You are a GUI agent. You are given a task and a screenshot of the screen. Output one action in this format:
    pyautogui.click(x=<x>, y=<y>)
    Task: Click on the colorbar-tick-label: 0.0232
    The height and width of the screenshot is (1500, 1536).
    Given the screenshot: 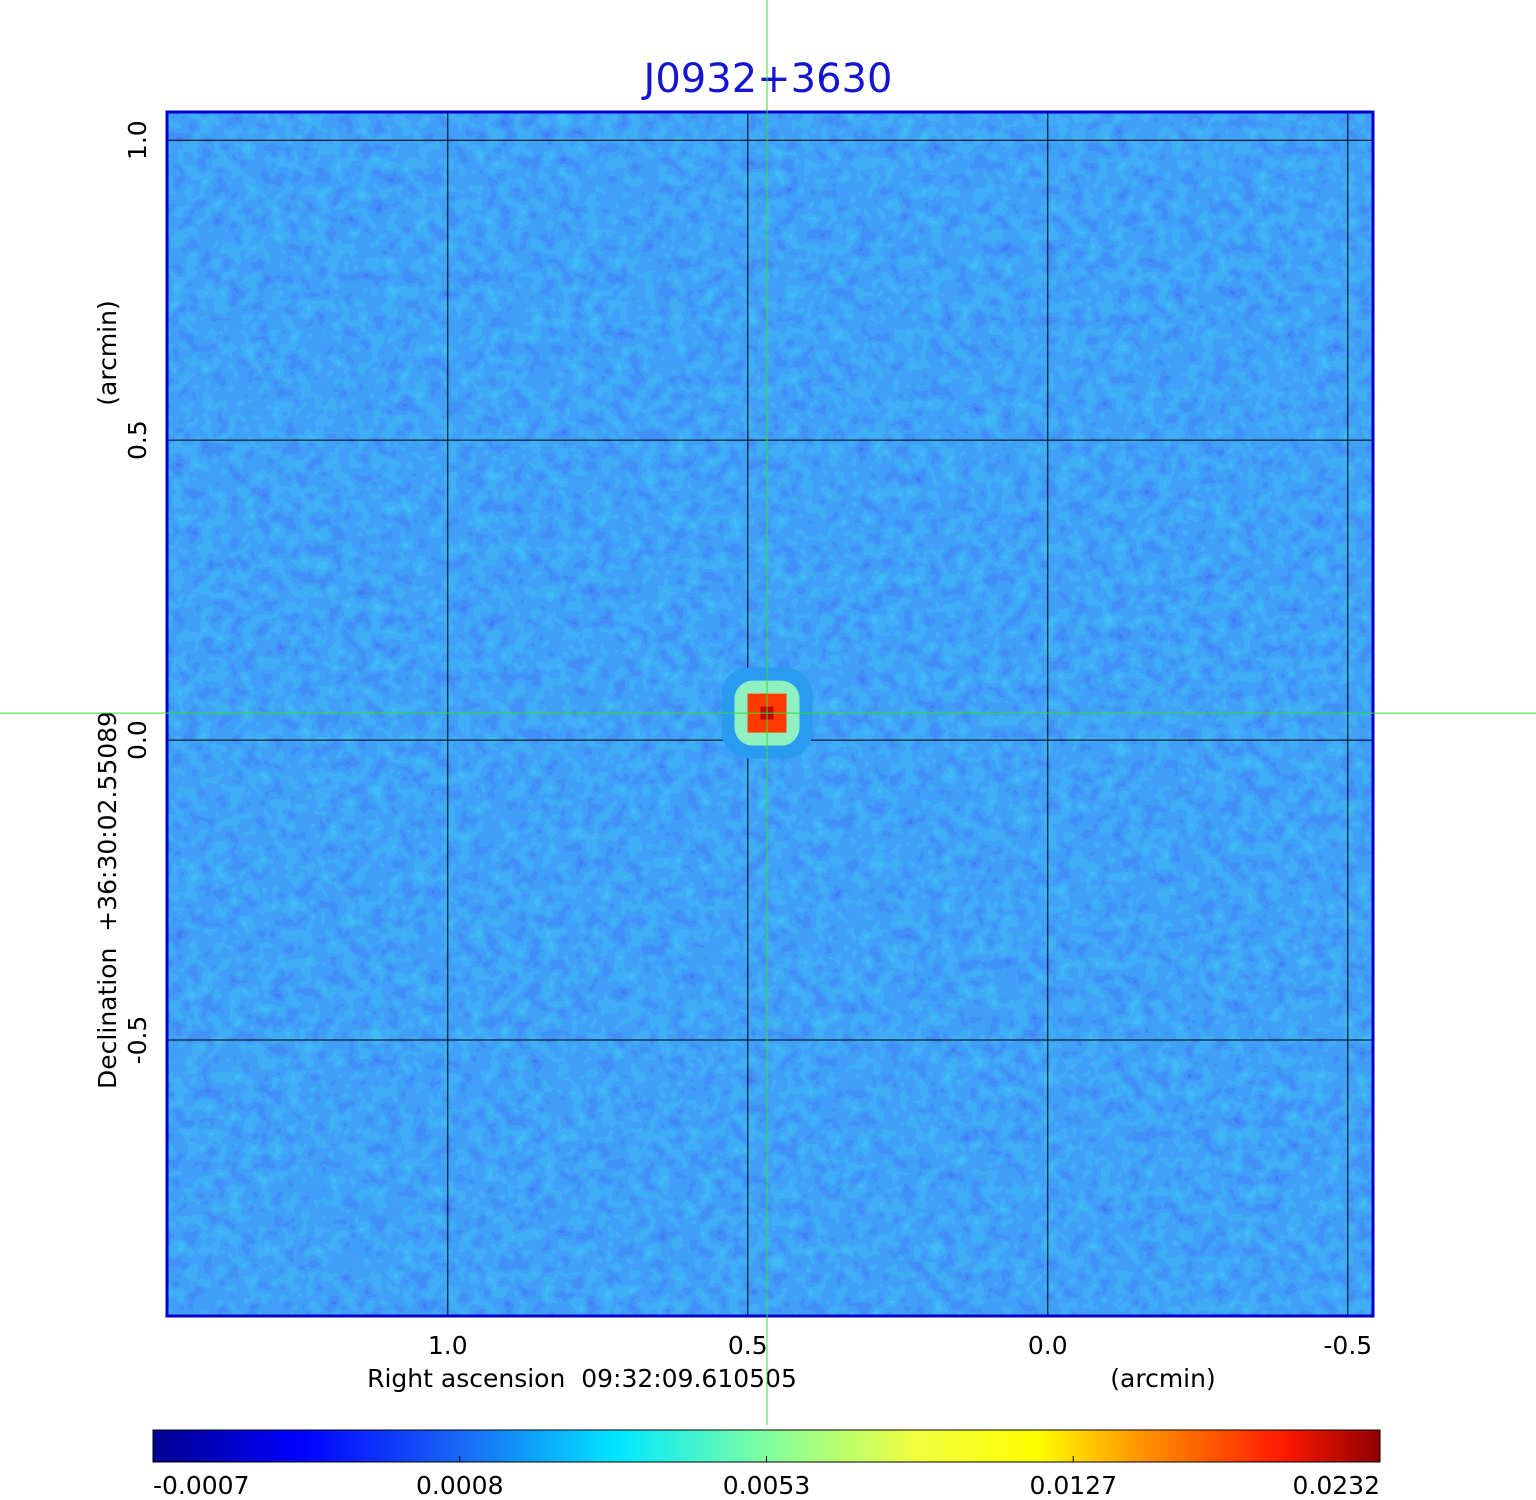 What is the action you would take?
    pyautogui.click(x=1336, y=1485)
    